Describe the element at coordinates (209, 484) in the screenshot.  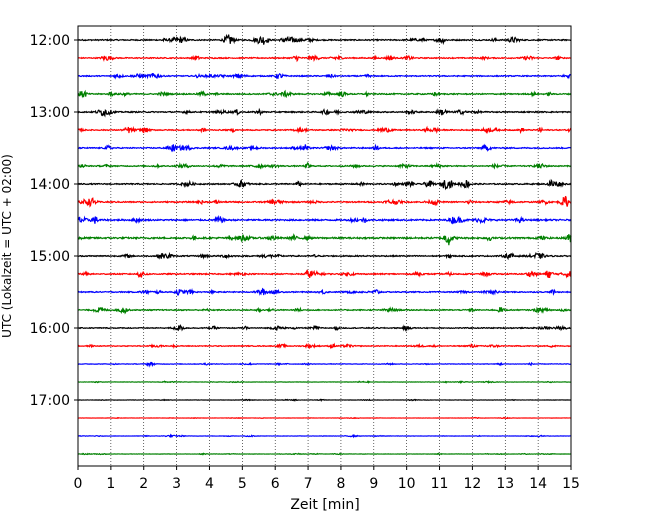
I see `x-tick-label: 4` at that location.